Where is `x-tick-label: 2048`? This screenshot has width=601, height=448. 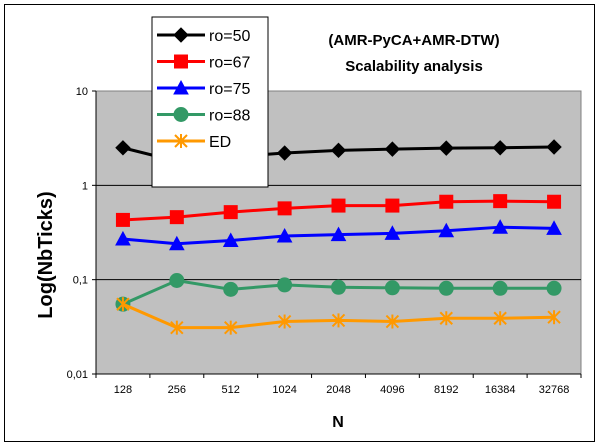
x-tick-label: 2048 is located at coordinates (338, 390).